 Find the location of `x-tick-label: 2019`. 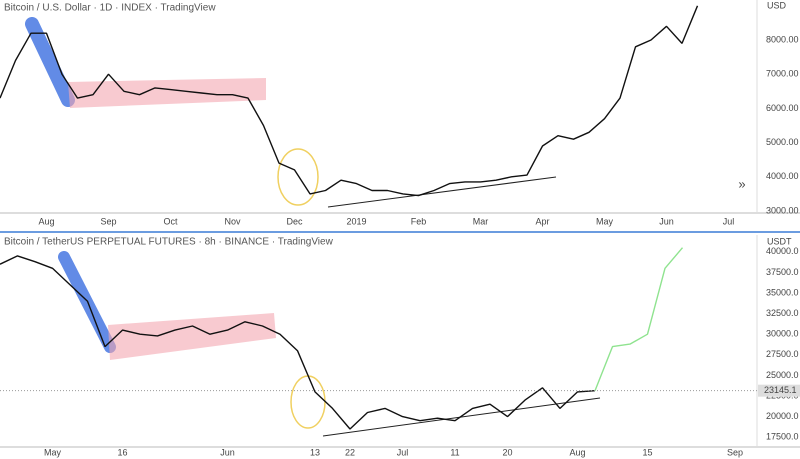

x-tick-label: 2019 is located at coordinates (356, 221).